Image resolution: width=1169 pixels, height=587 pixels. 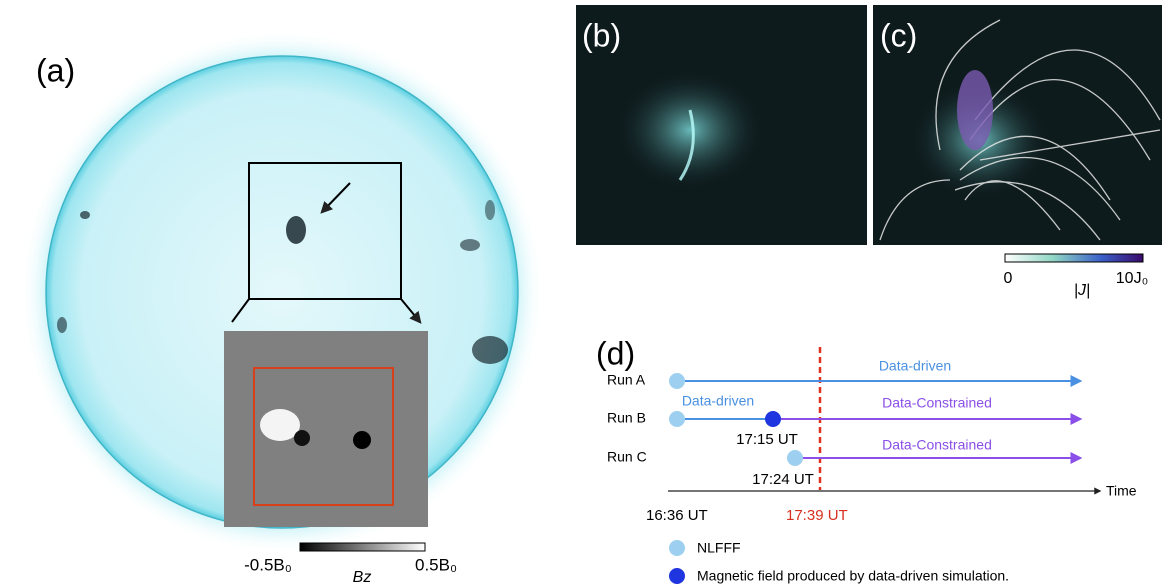 I want to click on panel-label: (c), so click(x=898, y=35).